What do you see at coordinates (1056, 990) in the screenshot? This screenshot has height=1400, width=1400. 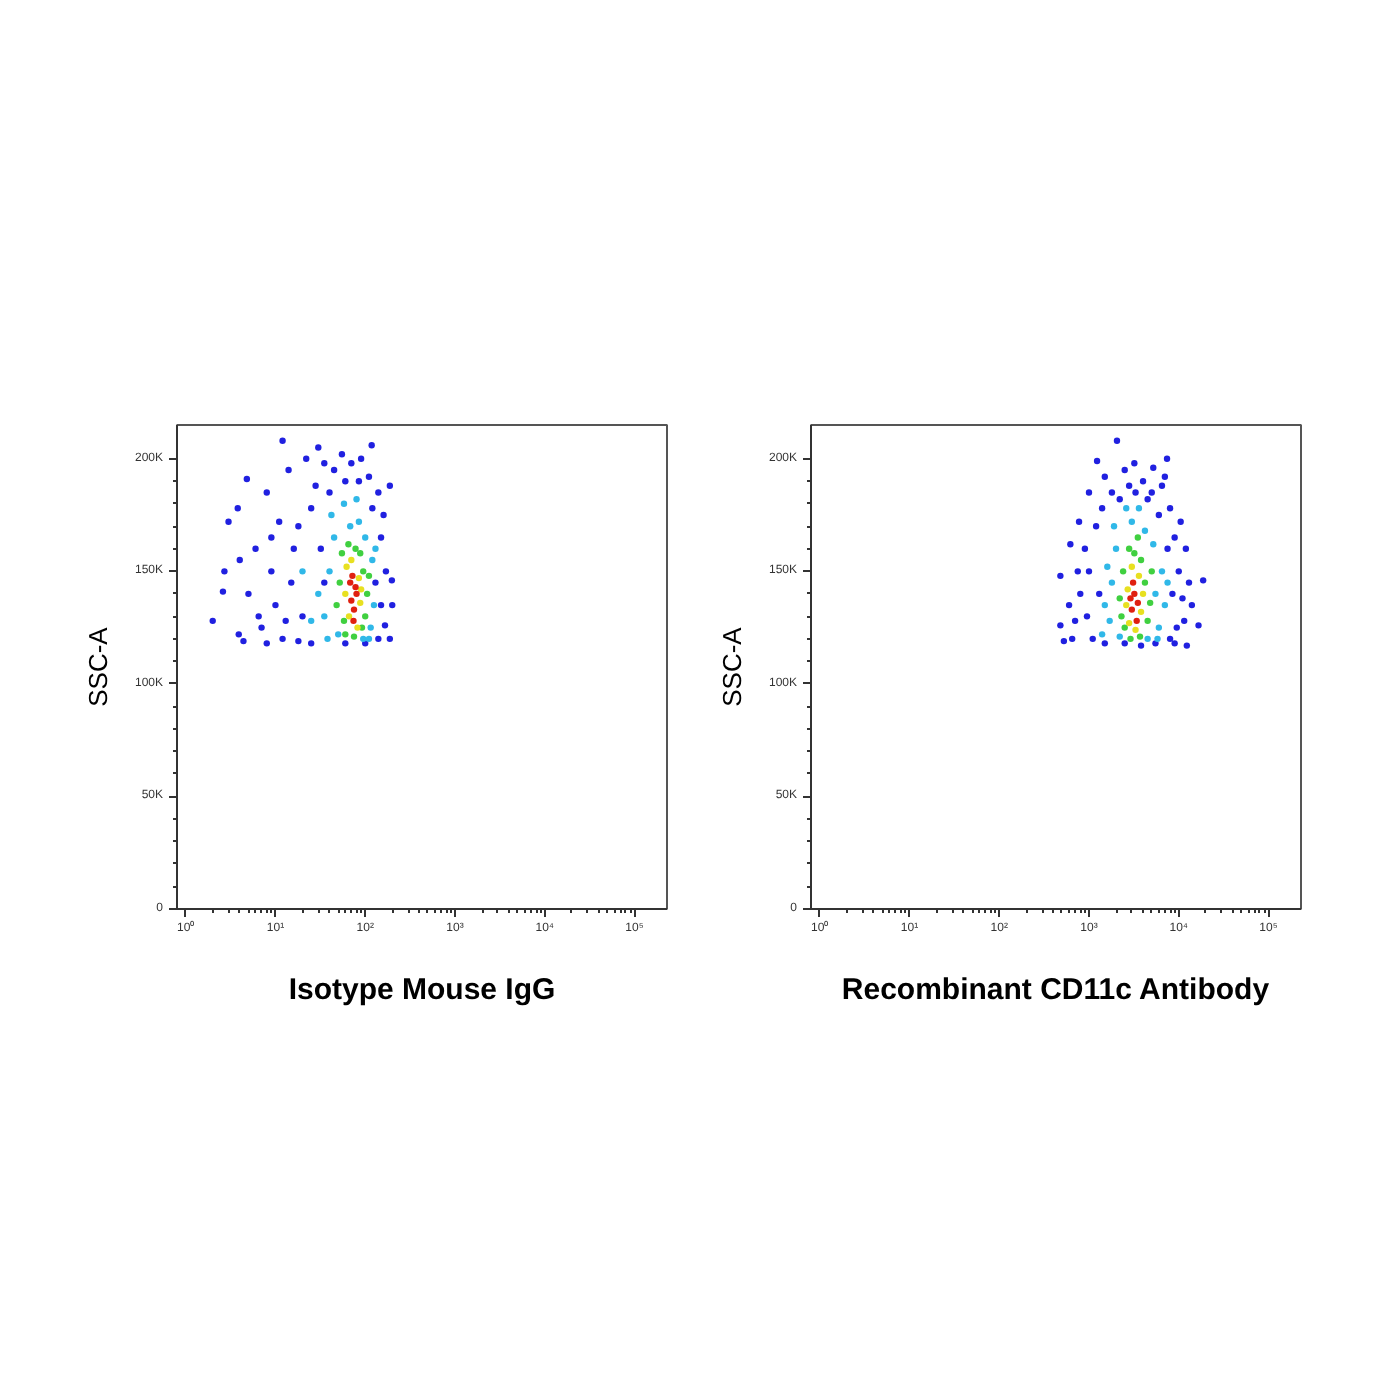 I see `x-axis-title: Recombinant CD11c Antibody` at bounding box center [1056, 990].